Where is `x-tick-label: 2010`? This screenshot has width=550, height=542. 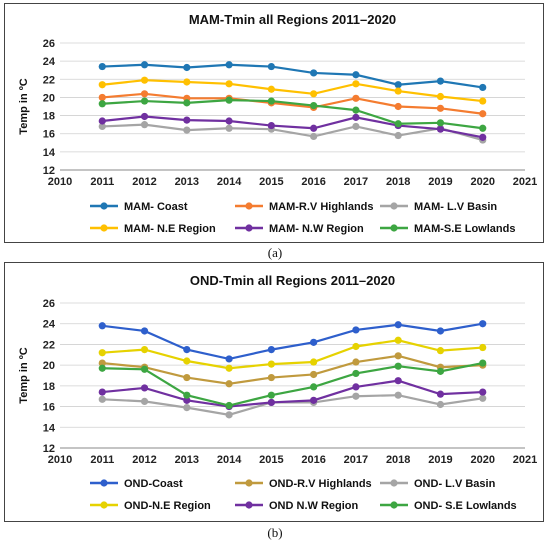 x-tick-label: 2010 is located at coordinates (60, 182).